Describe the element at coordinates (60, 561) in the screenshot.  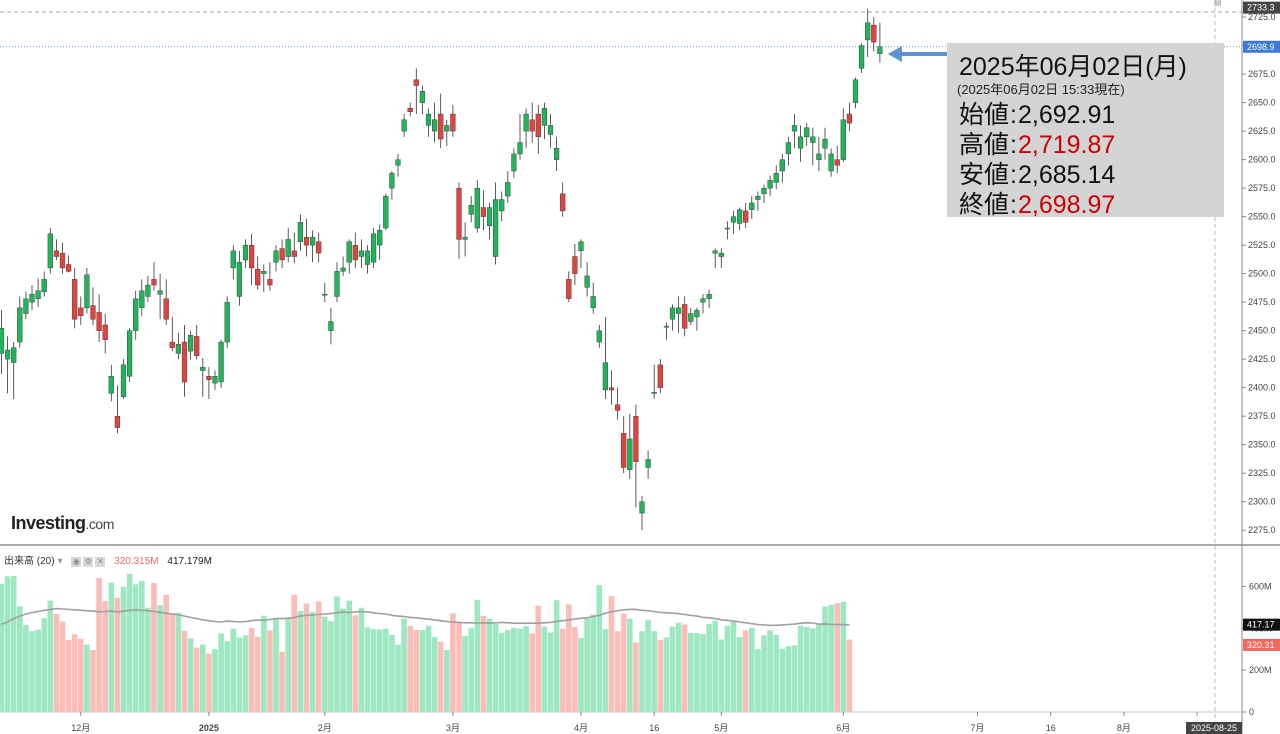
I see `indicator-dropdown-icon: ▾` at that location.